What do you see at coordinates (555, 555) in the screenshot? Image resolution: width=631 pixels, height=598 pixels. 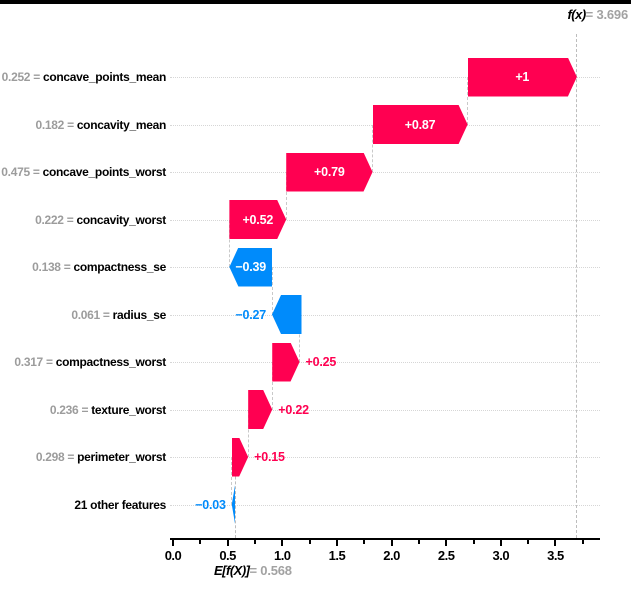 I see `axis-tick-label: 3.5` at bounding box center [555, 555].